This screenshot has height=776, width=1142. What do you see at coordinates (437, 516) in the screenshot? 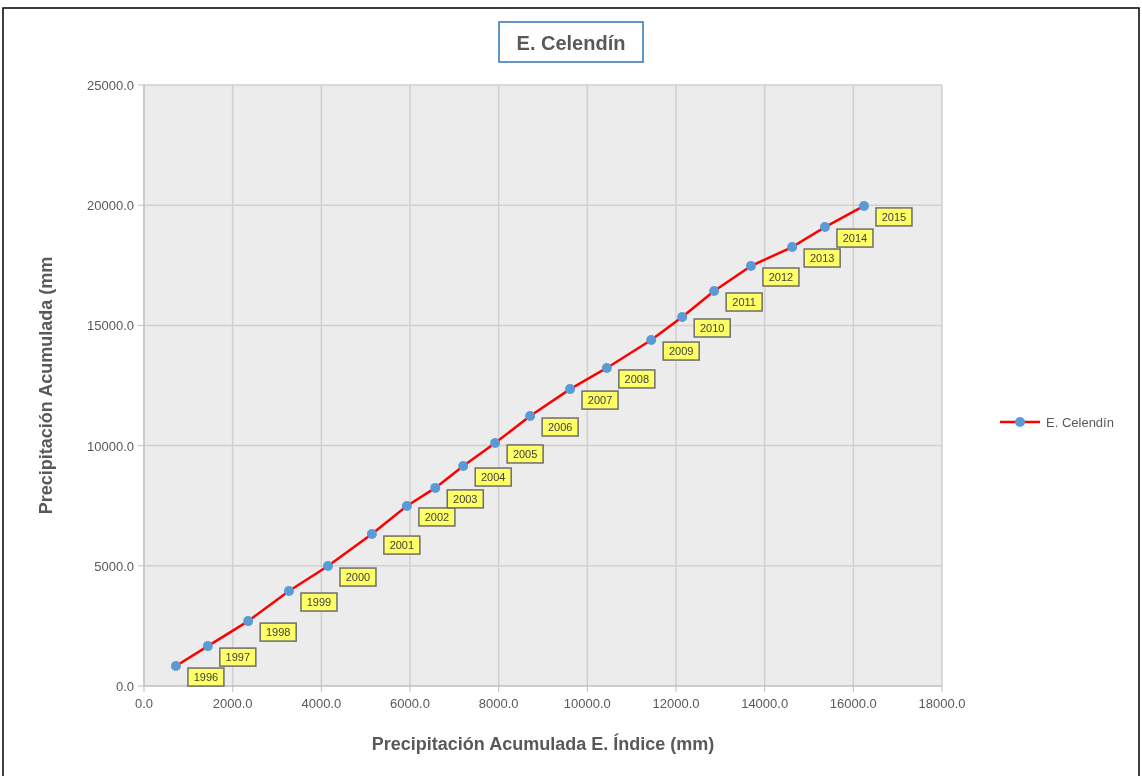
I see `annotation: 2002` at bounding box center [437, 516].